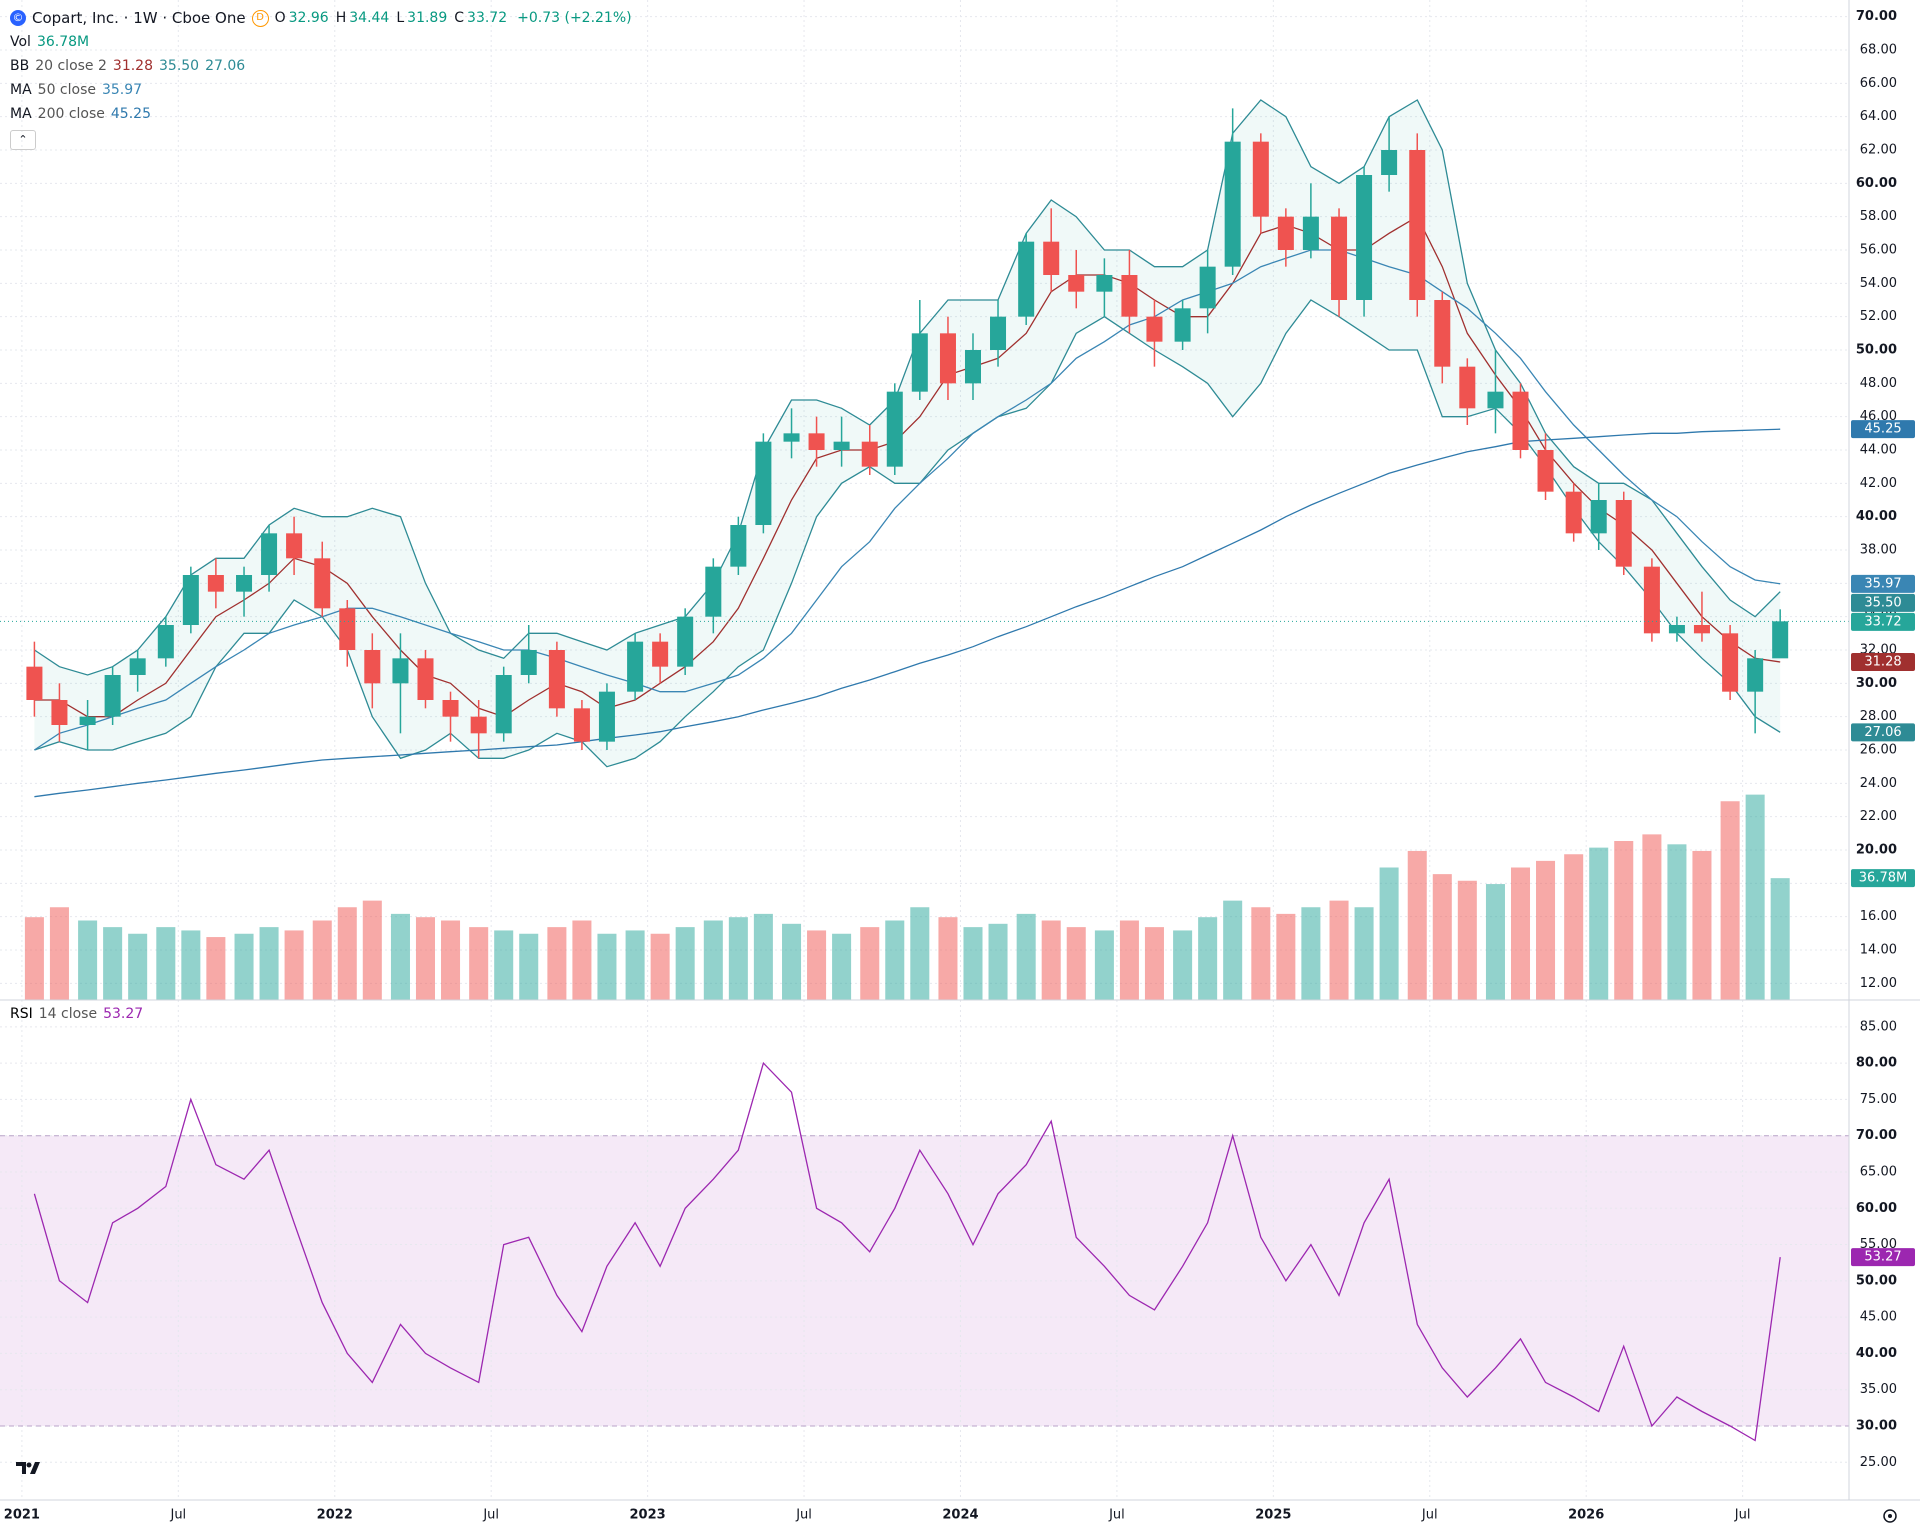 Image resolution: width=1920 pixels, height=1530 pixels. What do you see at coordinates (1876, 1353) in the screenshot?
I see `rsi-tick-label: 40.00` at bounding box center [1876, 1353].